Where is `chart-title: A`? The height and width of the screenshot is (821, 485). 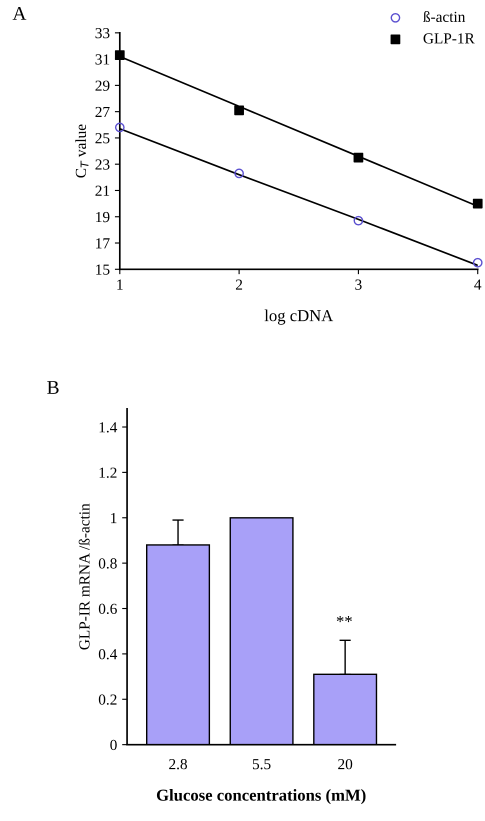
chart-title: A is located at coordinates (19, 13).